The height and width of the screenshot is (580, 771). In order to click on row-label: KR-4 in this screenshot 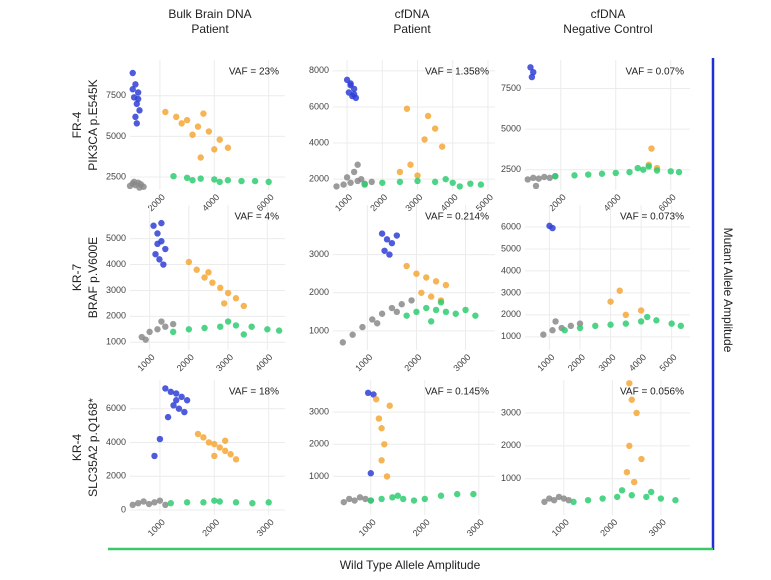, I will do `click(77, 448)`.